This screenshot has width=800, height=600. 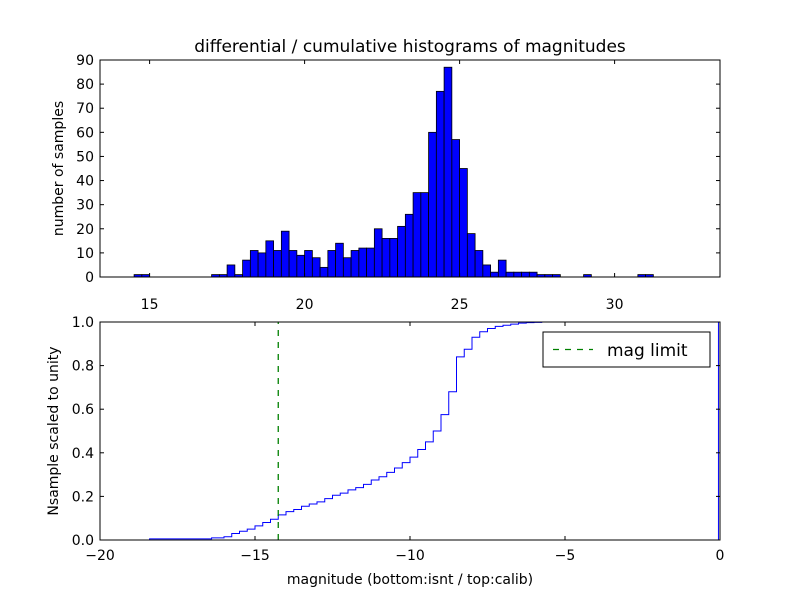 I want to click on bottom-y-tick-label: 0.2, so click(x=83, y=497).